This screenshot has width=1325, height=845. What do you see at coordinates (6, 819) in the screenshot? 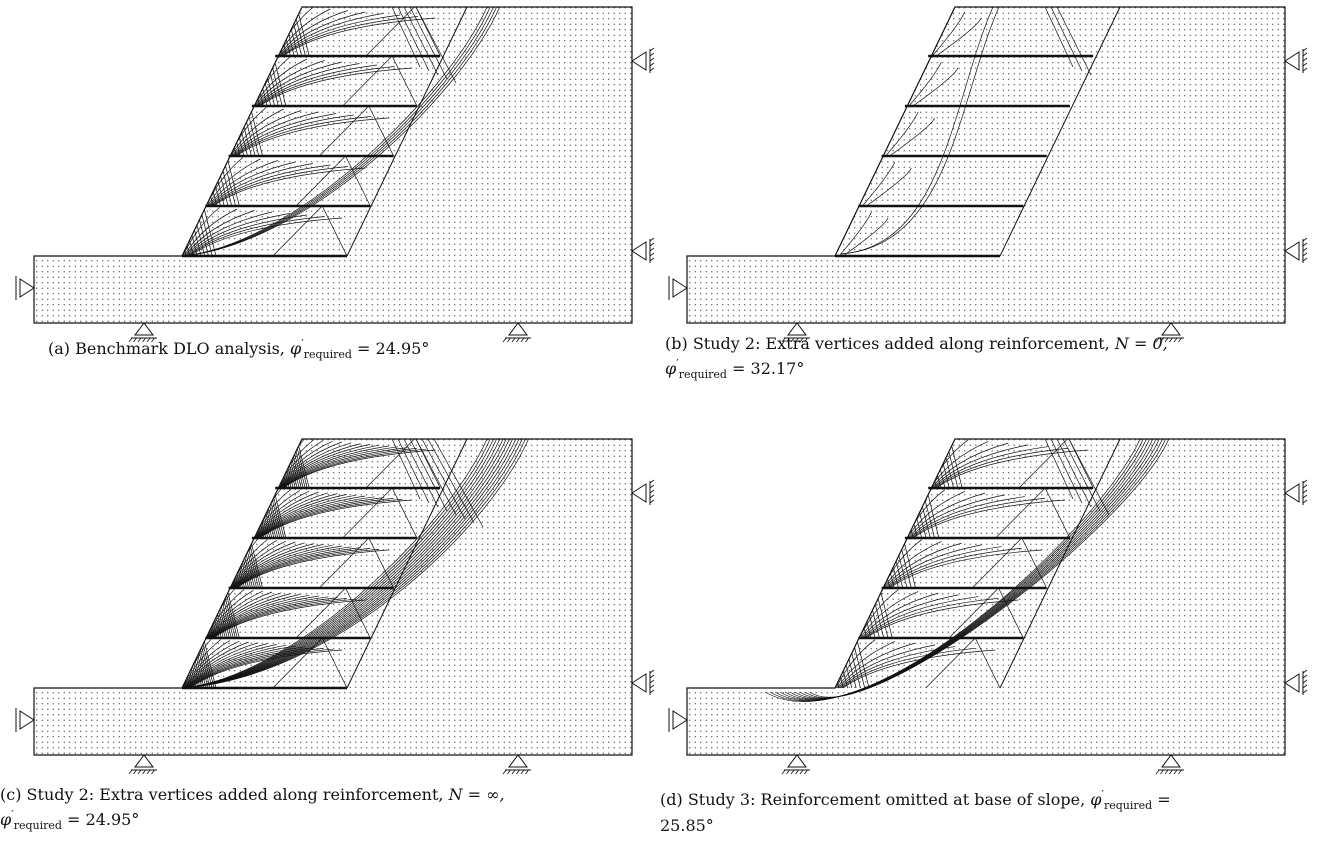
I see `caption-c-symbol: φ` at bounding box center [6, 819].